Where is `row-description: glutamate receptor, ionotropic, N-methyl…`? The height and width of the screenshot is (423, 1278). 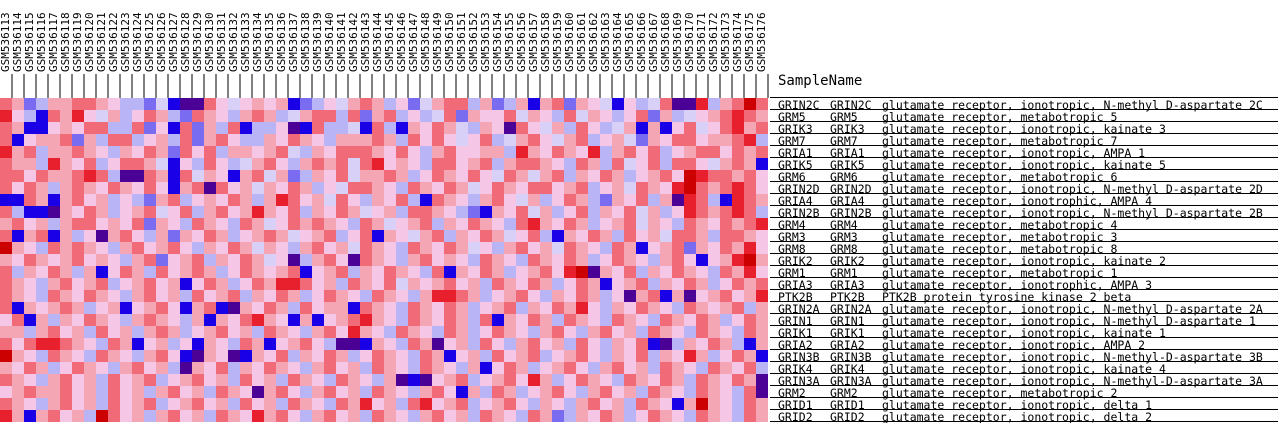
row-description: glutamate receptor, ionotropic, N-methyl… is located at coordinates (1072, 189).